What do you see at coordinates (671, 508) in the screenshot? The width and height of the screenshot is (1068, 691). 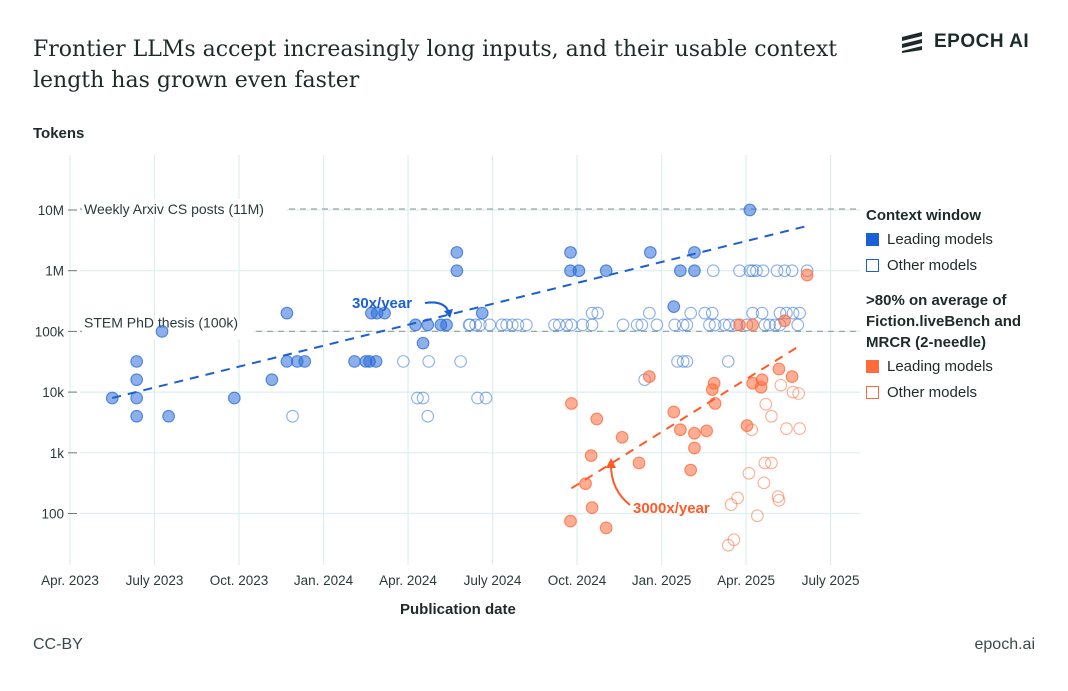 I see `trend-label-orange: 3000x/year` at bounding box center [671, 508].